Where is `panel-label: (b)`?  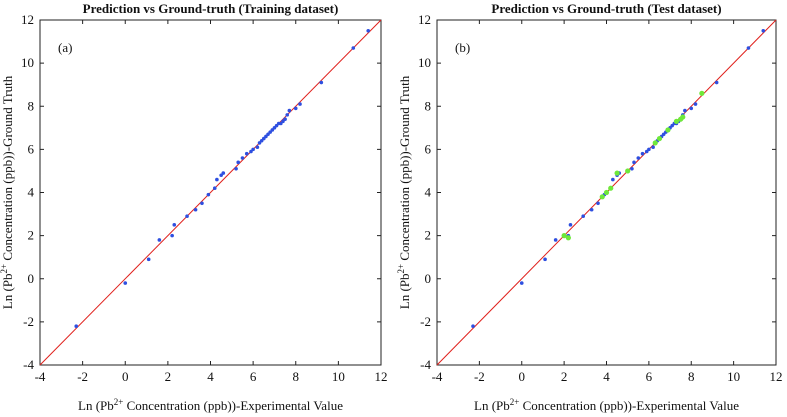
panel-label: (b) is located at coordinates (462, 47).